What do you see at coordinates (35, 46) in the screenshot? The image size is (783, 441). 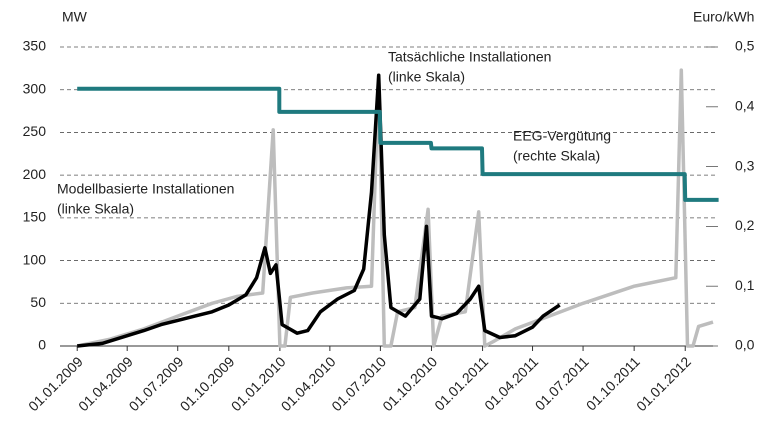 I see `y-tick-label: 350` at bounding box center [35, 46].